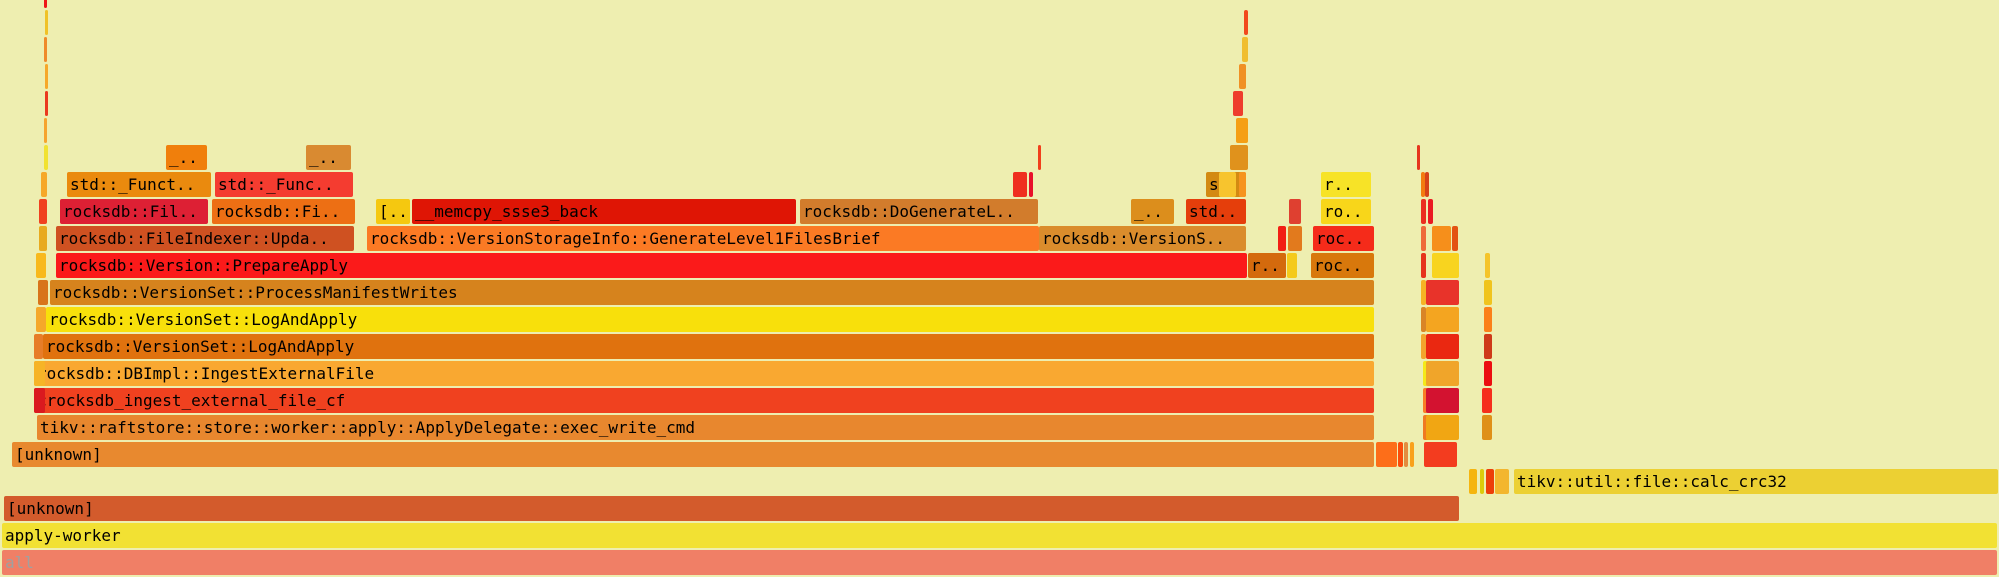 The width and height of the screenshot is (1999, 577). Describe the element at coordinates (1142, 238) in the screenshot. I see `frame-rocksdb-versions-16: rocksdb::VersionS..` at that location.